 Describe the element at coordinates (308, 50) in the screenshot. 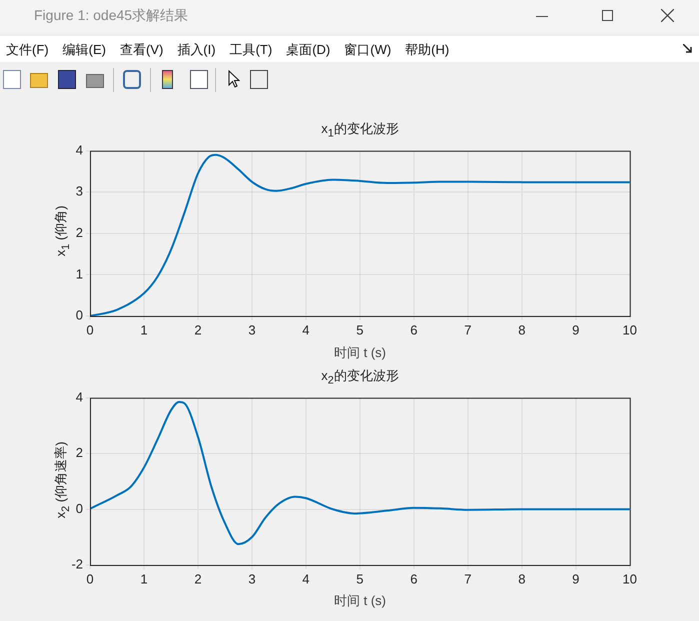

I see `text: 桌面(D)` at that location.